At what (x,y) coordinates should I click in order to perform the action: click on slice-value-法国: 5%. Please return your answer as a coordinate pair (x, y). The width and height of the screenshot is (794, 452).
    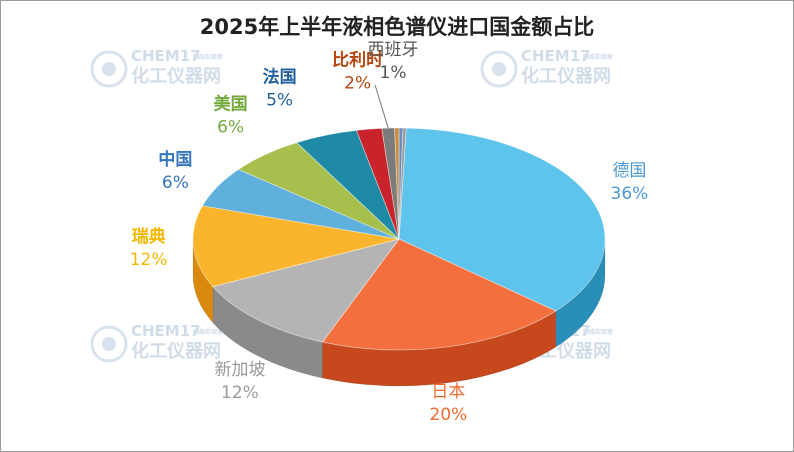
    Looking at the image, I should click on (279, 100).